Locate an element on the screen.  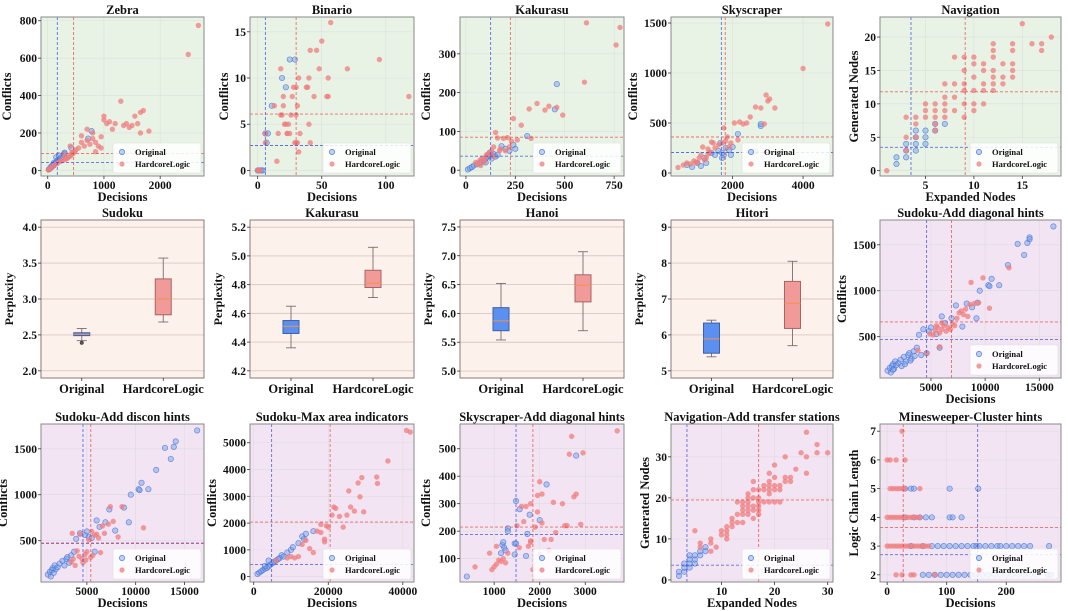
x-tick-label: Original is located at coordinates (82, 389).